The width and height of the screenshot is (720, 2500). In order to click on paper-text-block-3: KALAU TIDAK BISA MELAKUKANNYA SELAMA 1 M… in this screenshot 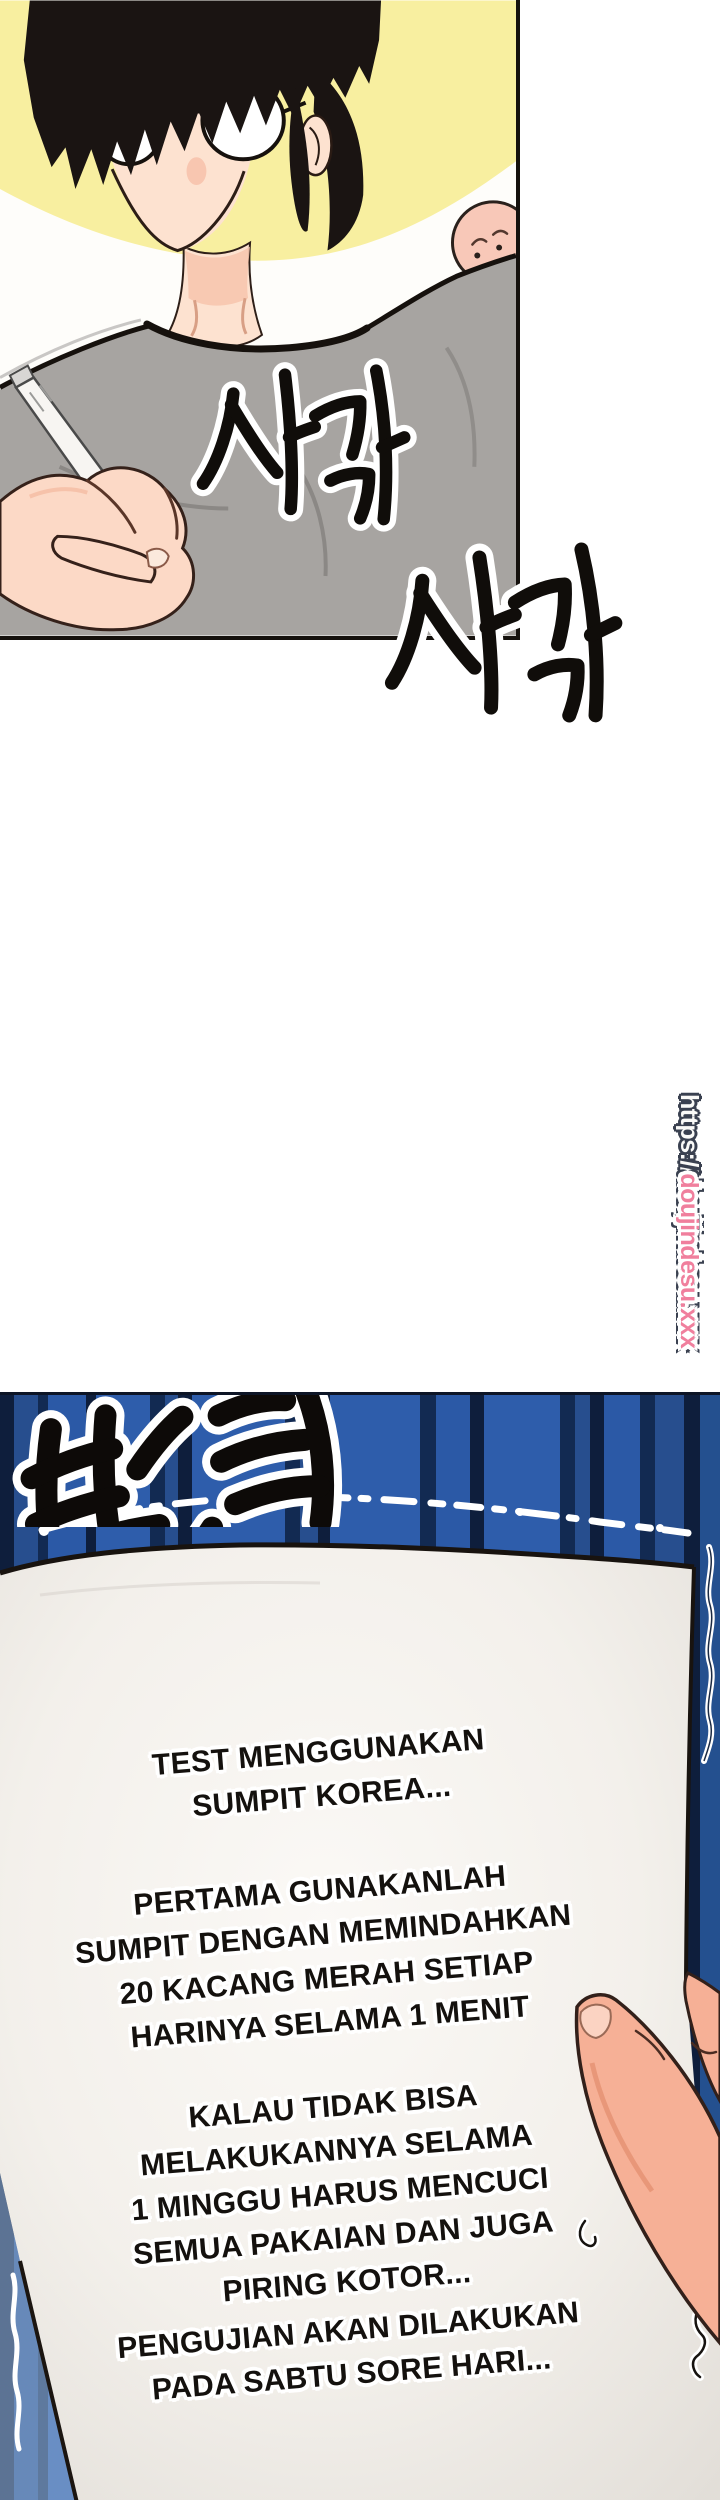, I will do `click(340, 2194)`.